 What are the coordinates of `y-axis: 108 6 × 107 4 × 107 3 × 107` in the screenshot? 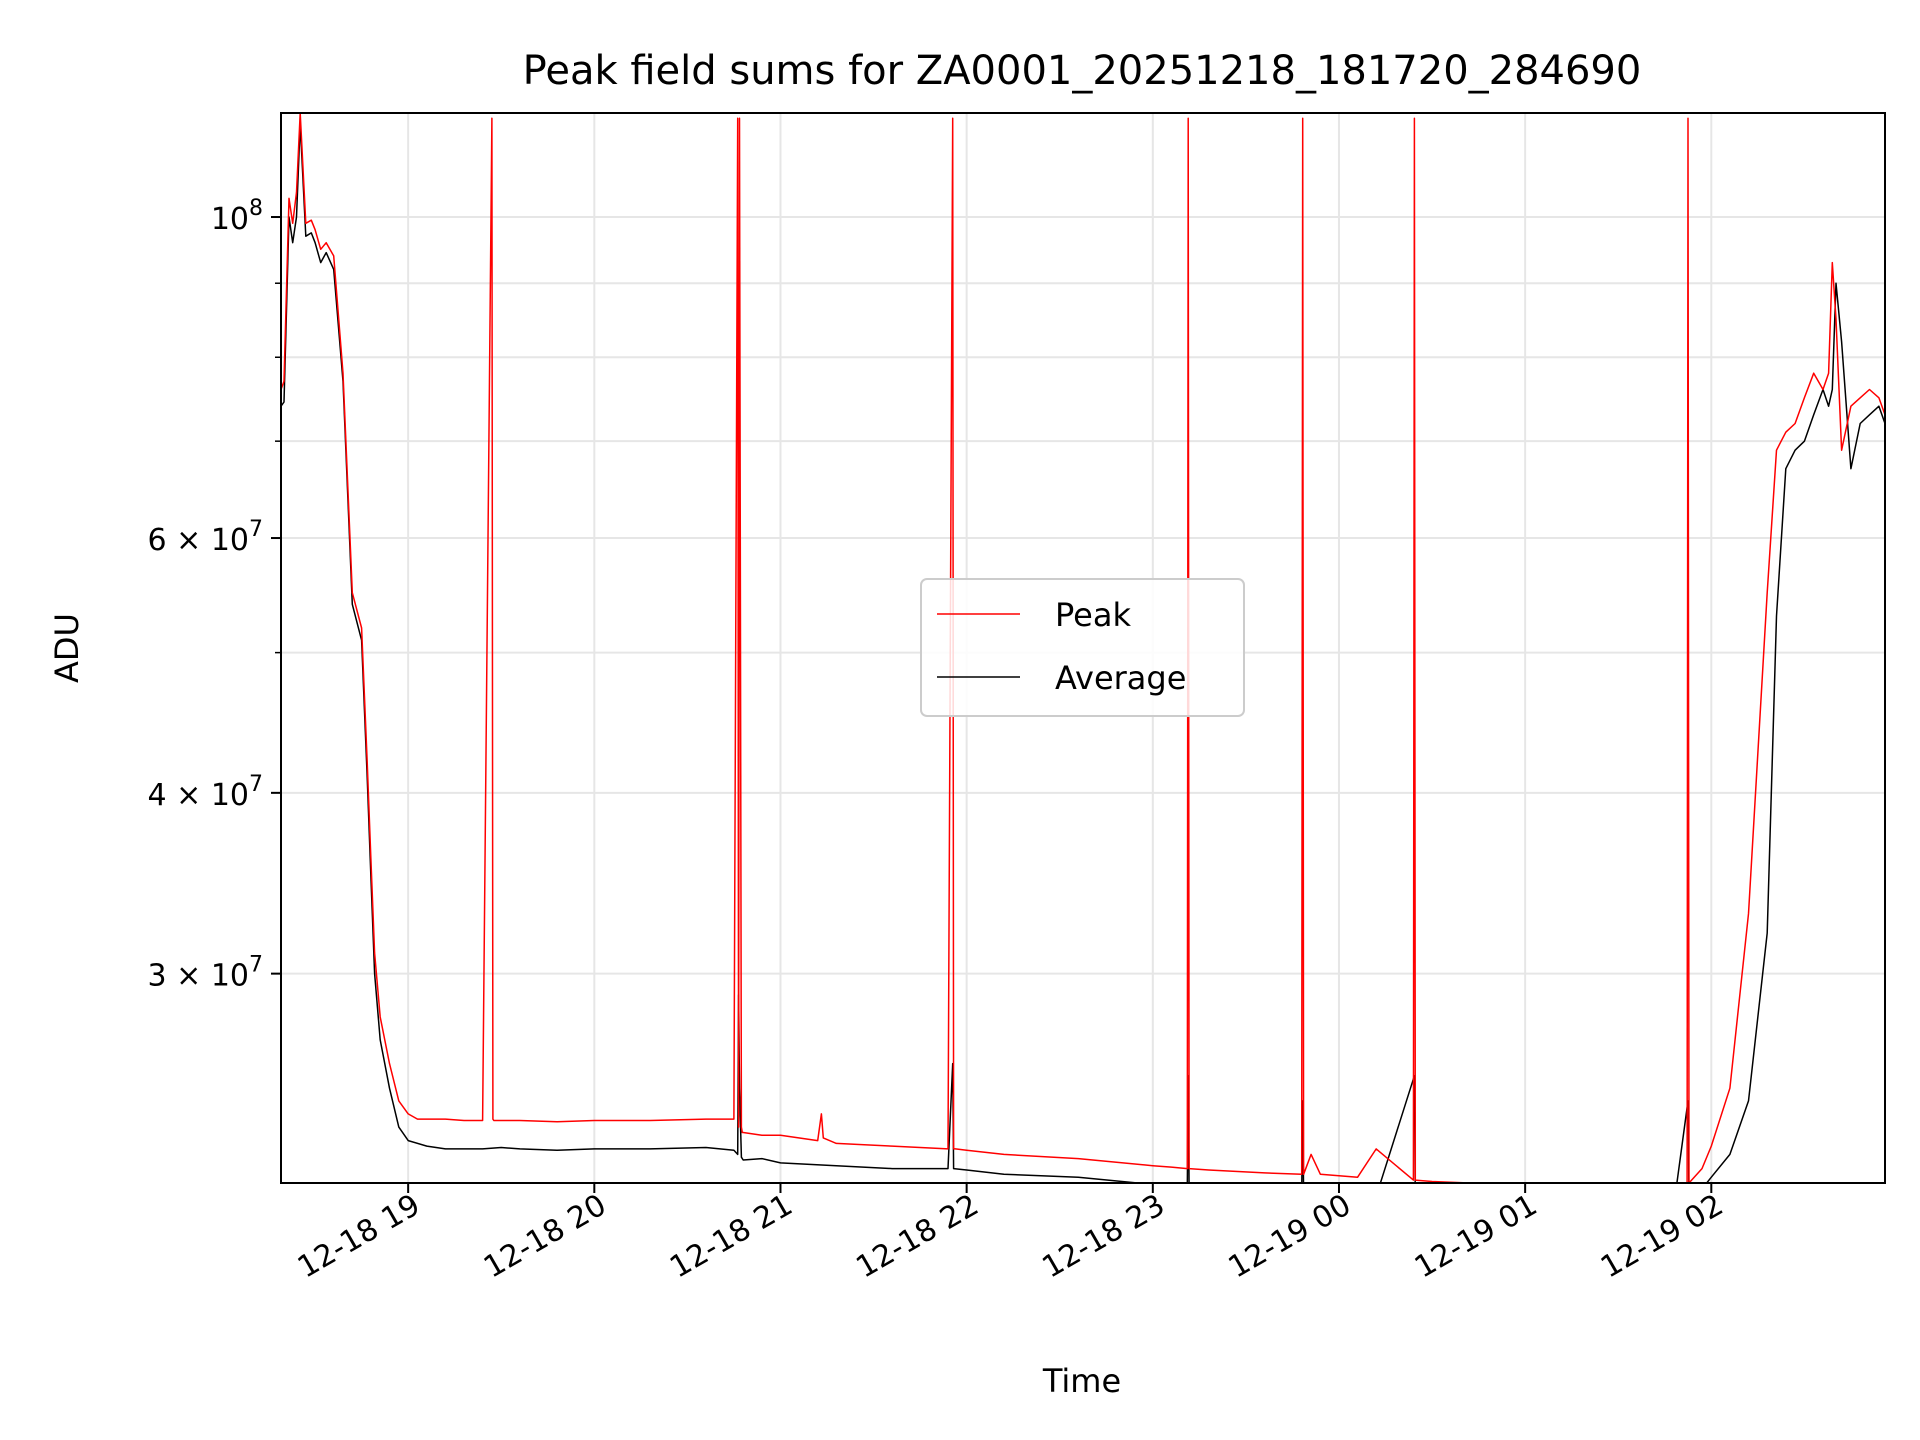 It's located at (214, 595).